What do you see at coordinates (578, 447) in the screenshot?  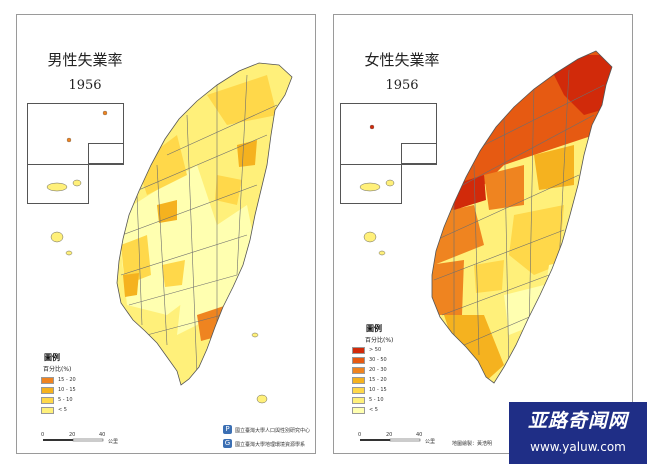 I see `watermark-url: www.yaluw.com` at bounding box center [578, 447].